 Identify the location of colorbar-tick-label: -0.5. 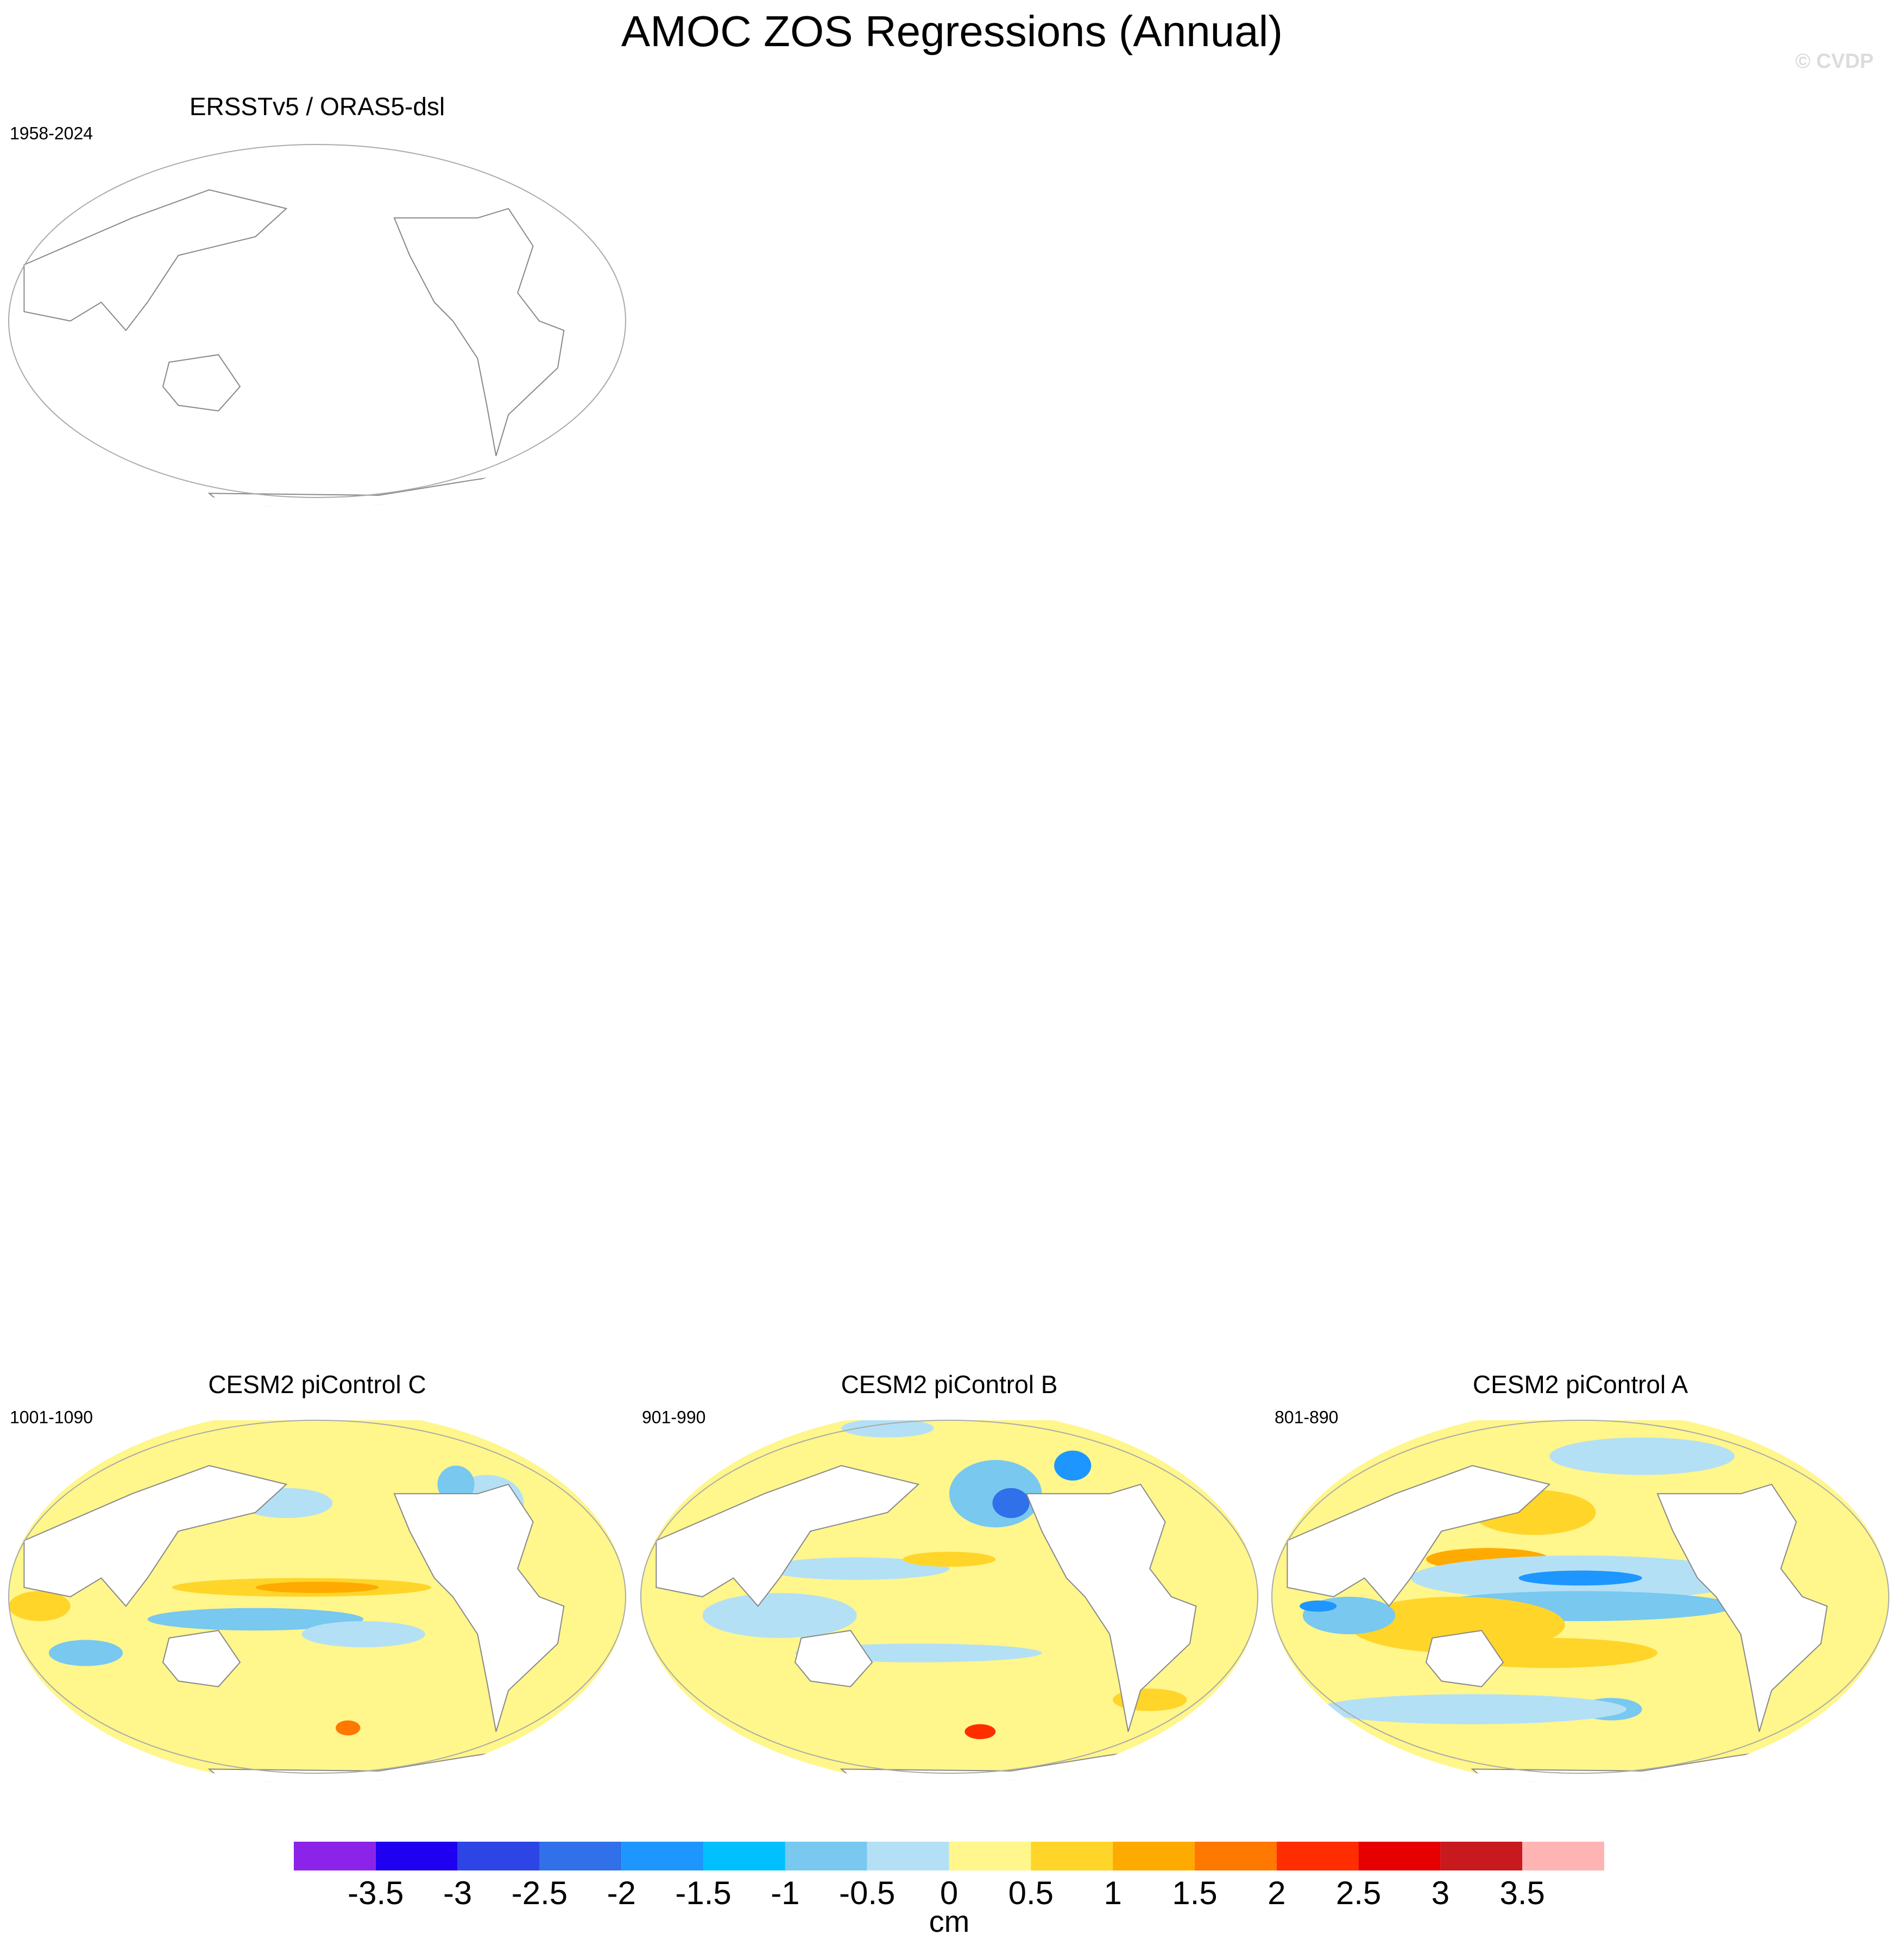
(867, 1893).